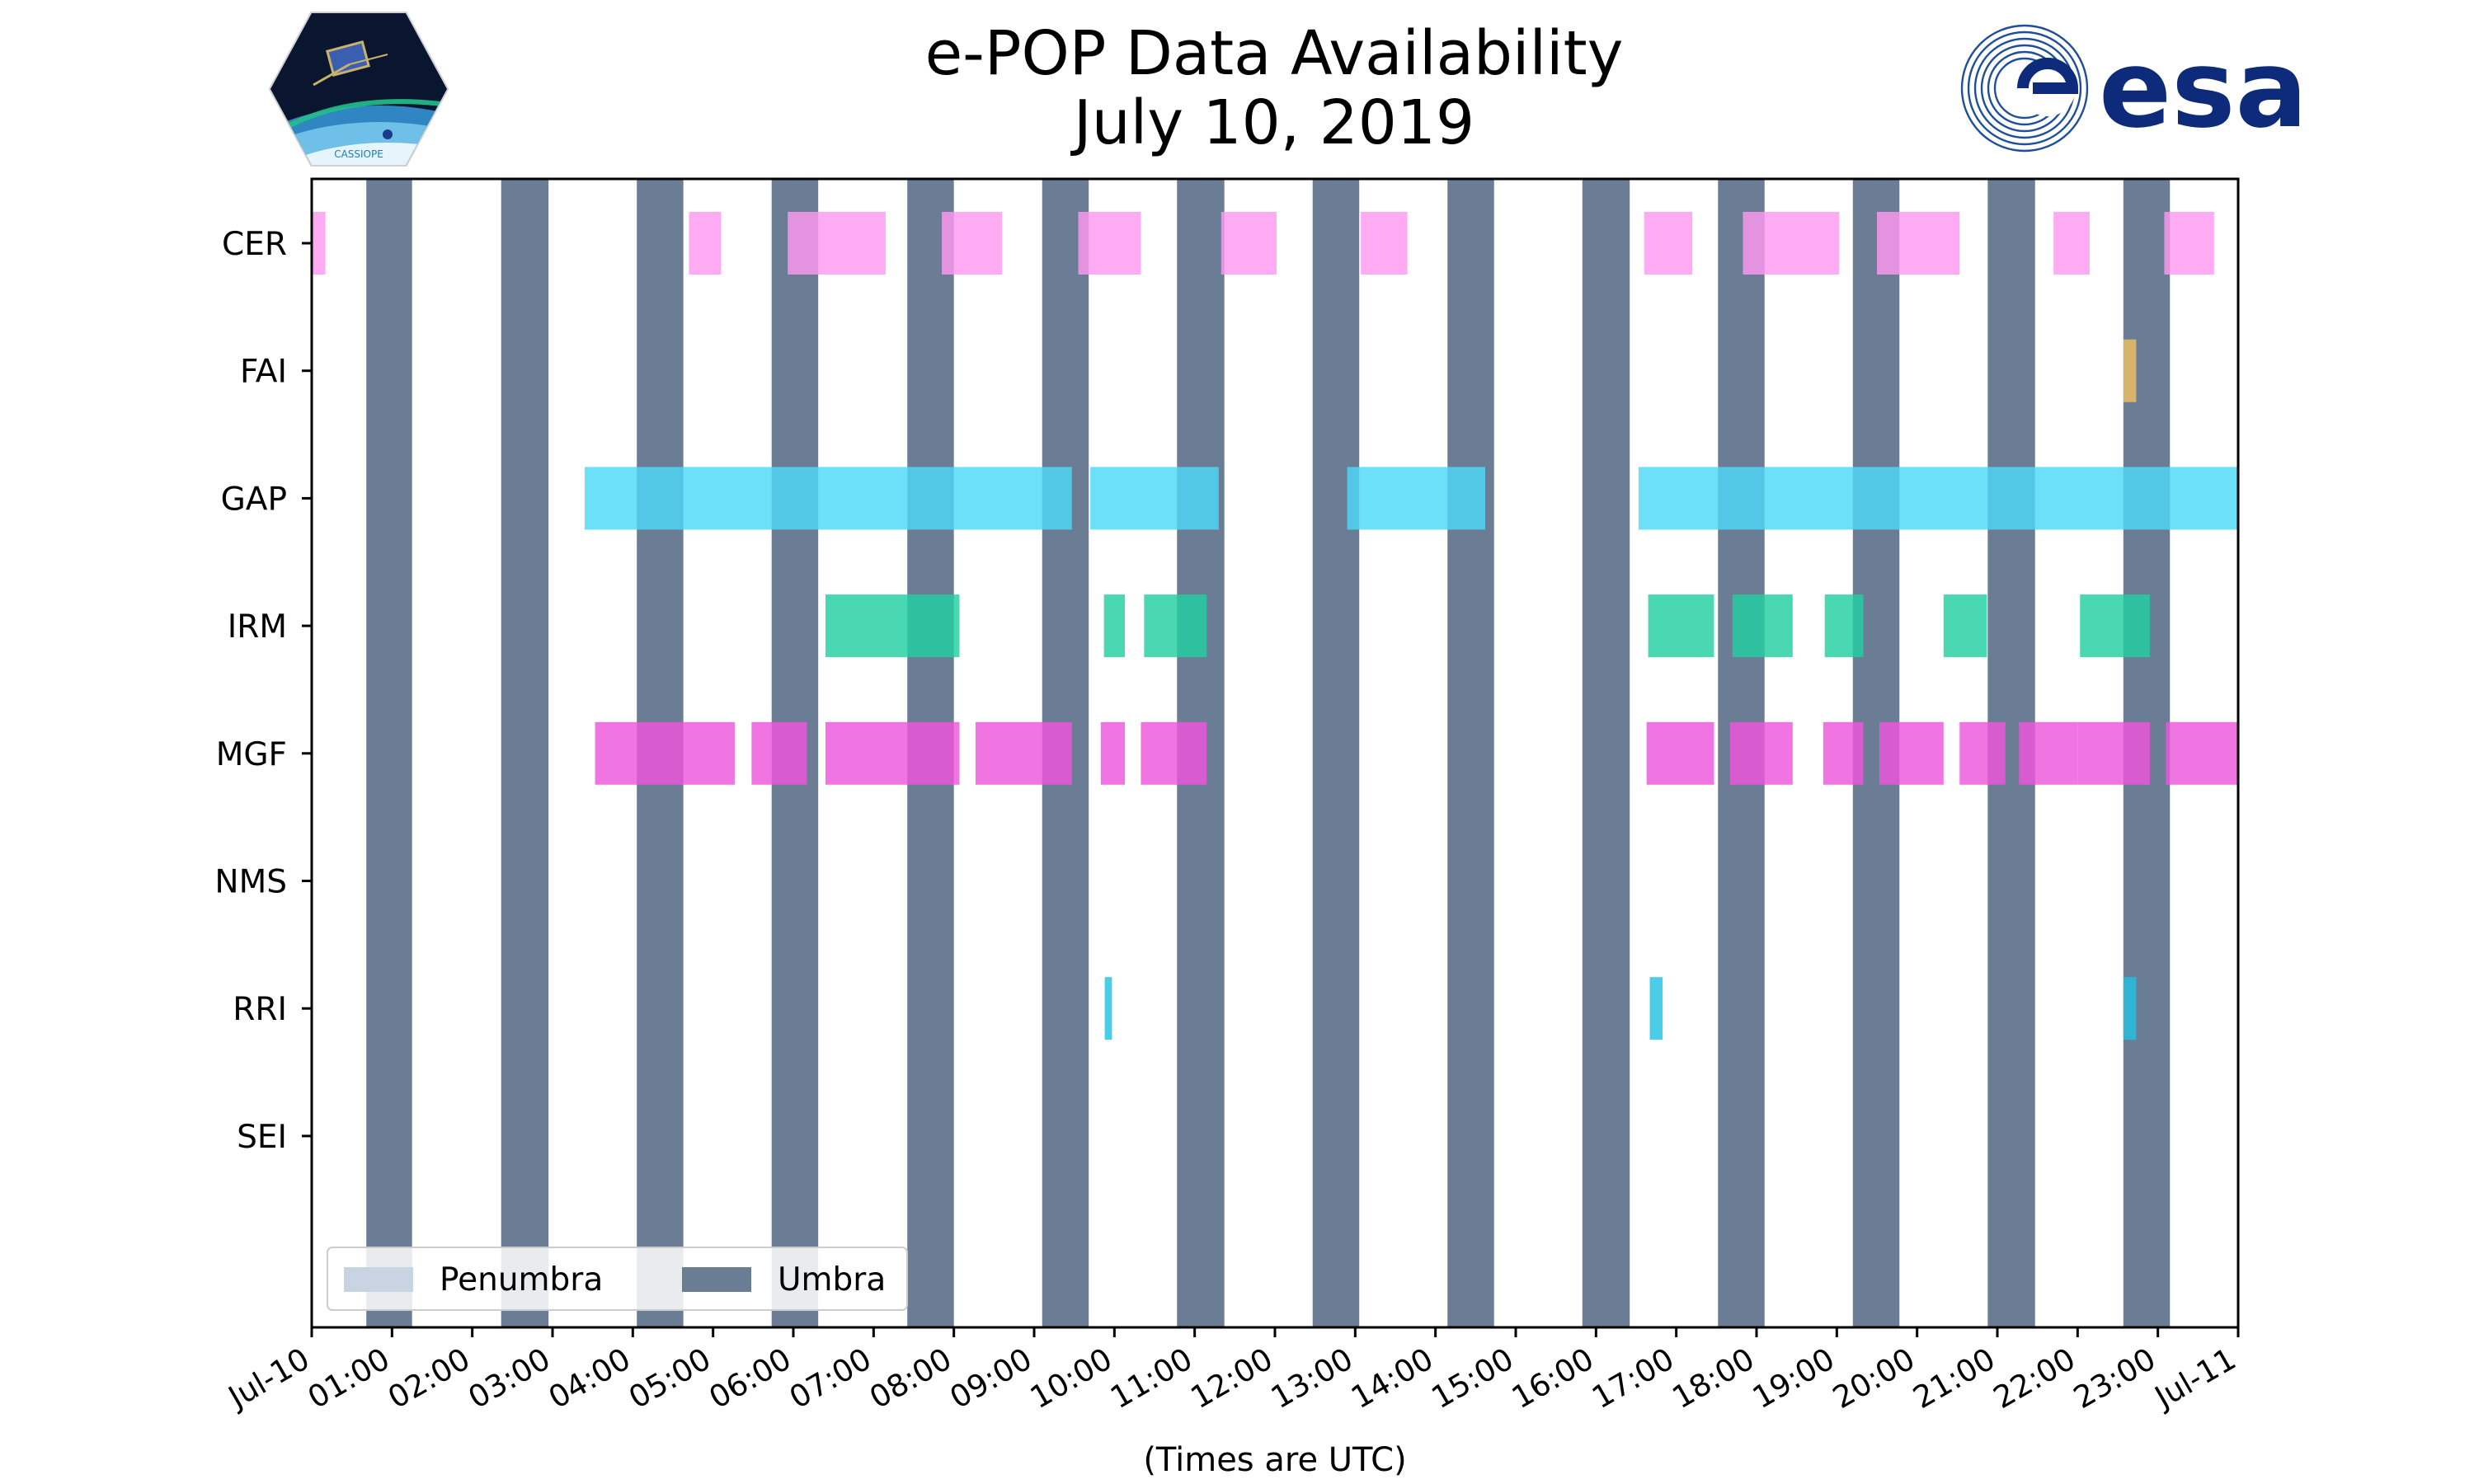  I want to click on cassiope-logo: CASSIOPE, so click(358, 89).